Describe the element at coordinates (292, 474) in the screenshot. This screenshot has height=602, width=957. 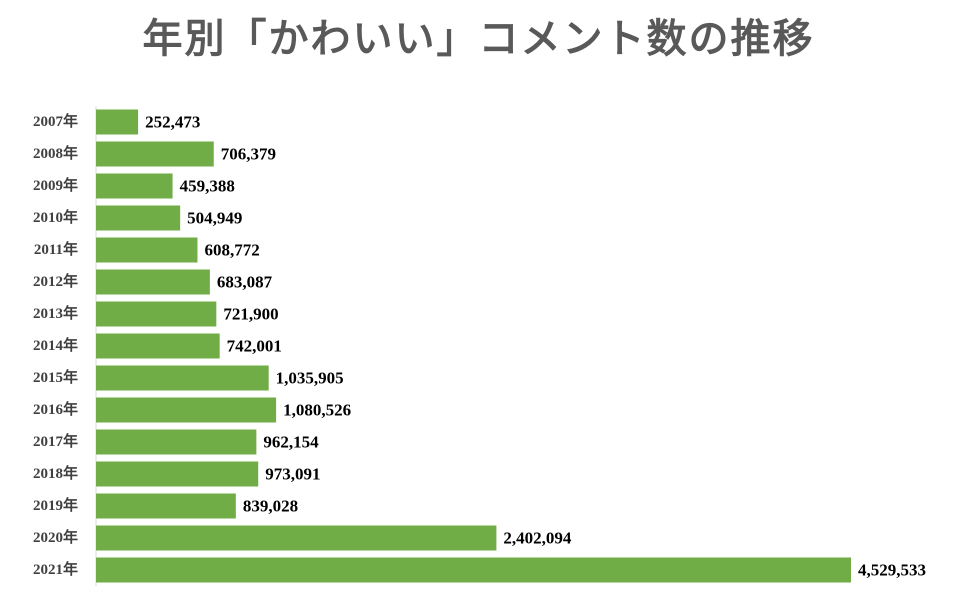
I see `value-label-11: 973,091` at that location.